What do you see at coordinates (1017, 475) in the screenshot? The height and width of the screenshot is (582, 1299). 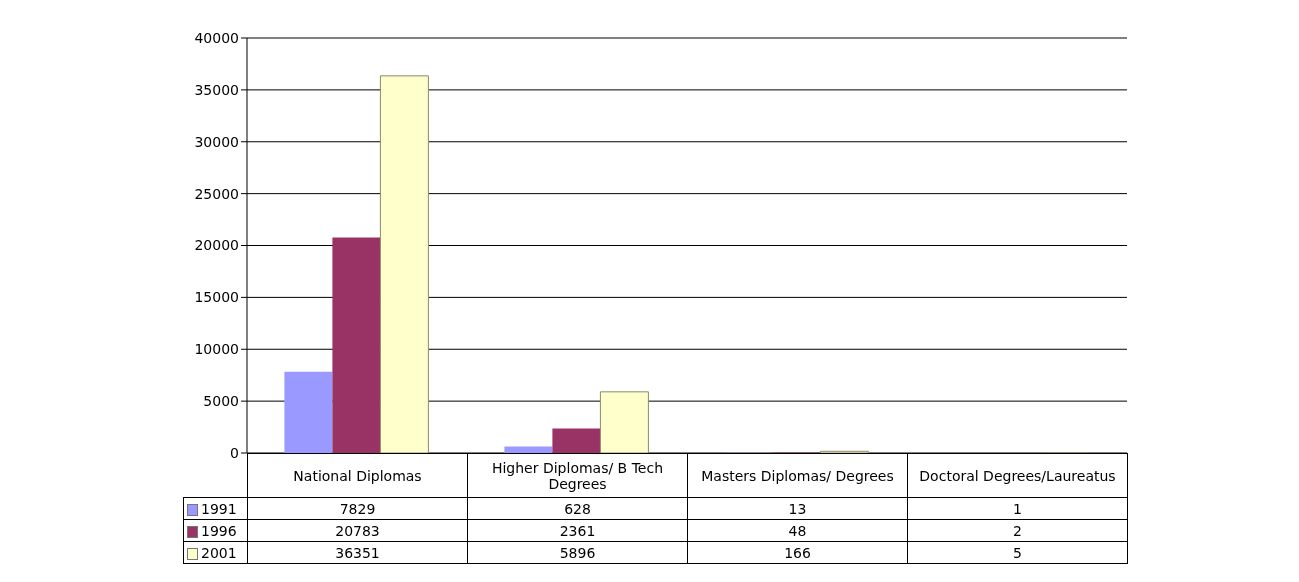 I see `x-tick-label: Doctoral Degrees/Laureatus` at bounding box center [1017, 475].